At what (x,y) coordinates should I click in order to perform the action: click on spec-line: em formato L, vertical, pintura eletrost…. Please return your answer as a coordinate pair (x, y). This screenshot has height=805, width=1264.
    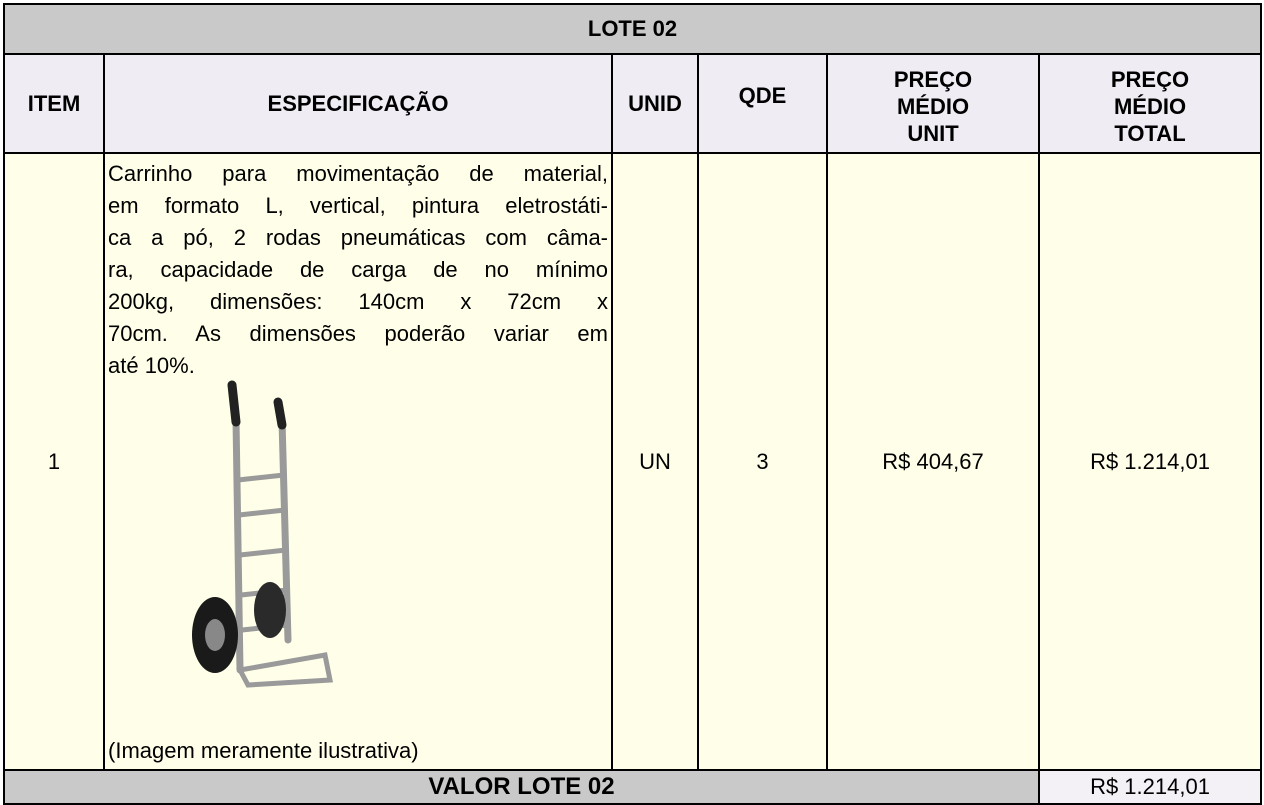
    Looking at the image, I should click on (358, 205).